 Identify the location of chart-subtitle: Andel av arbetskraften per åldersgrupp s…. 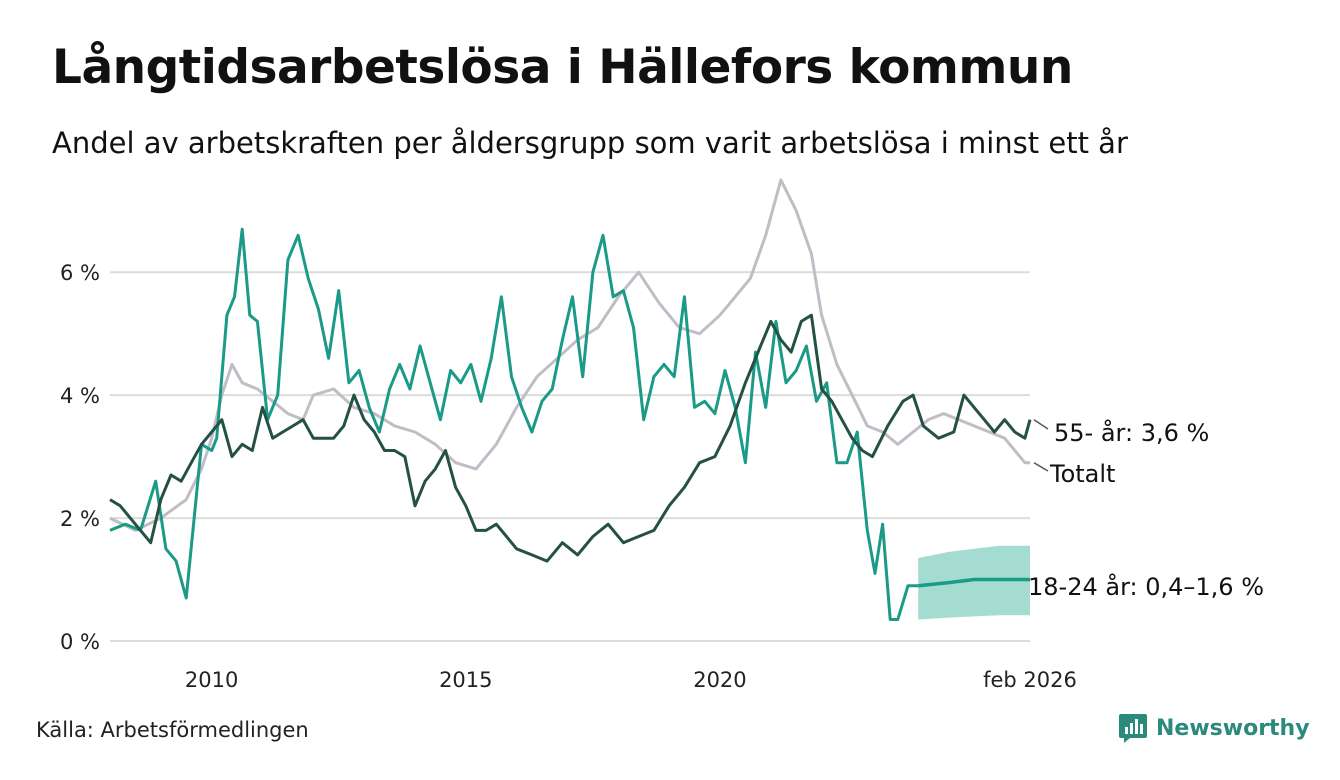
(590, 143).